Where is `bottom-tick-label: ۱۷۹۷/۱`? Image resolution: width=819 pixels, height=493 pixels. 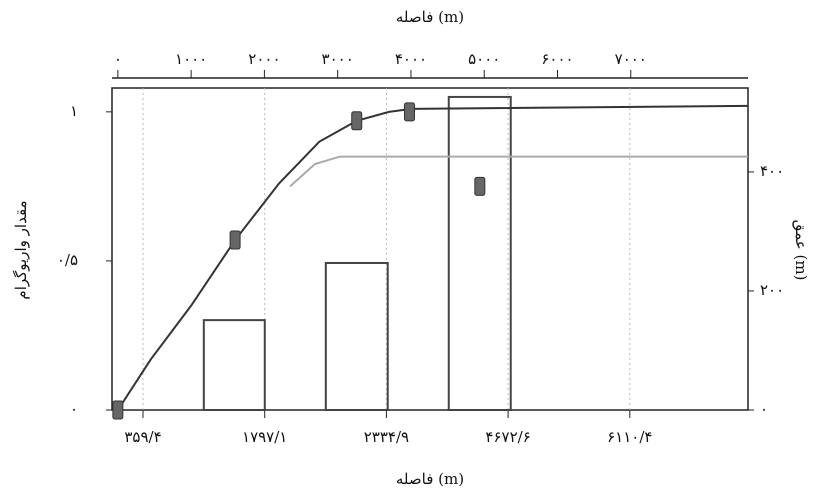 bottom-tick-label: ۱۷۹۷/۱ is located at coordinates (264, 437).